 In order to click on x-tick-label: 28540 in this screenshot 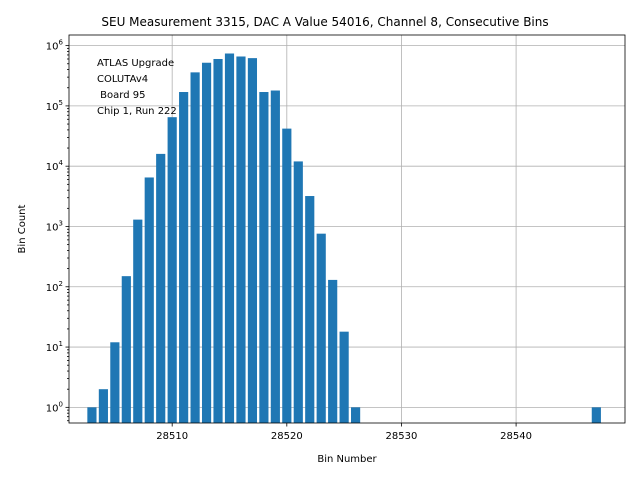, I will do `click(516, 436)`.